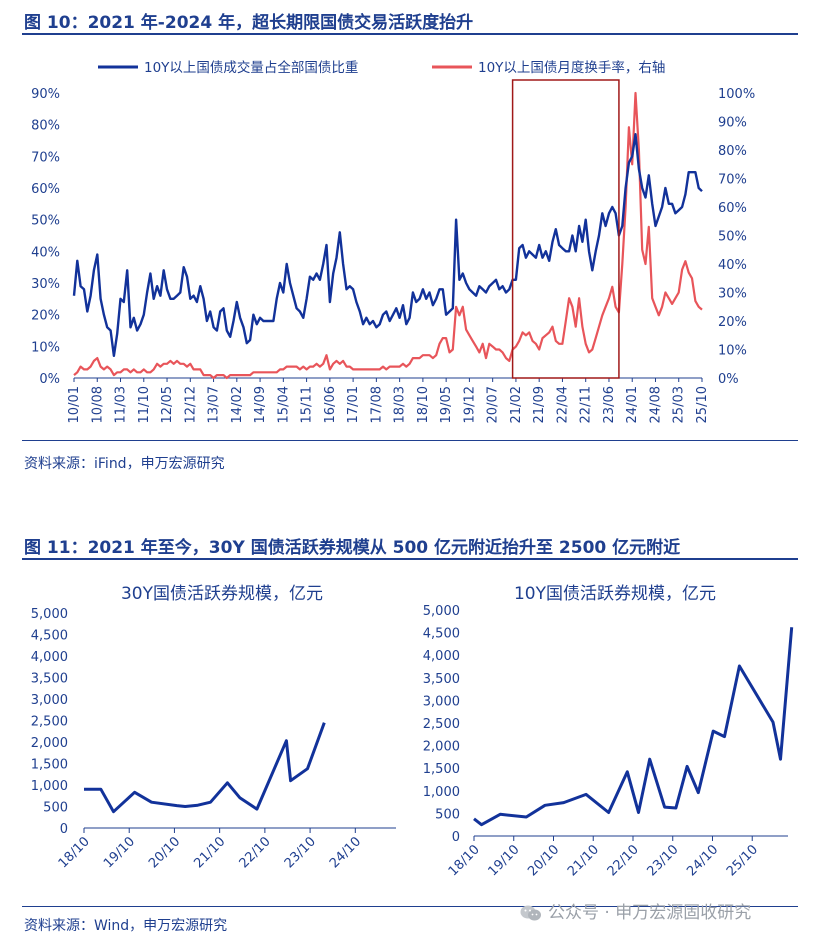  What do you see at coordinates (732, 351) in the screenshot?
I see `y-right-tick-label: 10%` at bounding box center [732, 351].